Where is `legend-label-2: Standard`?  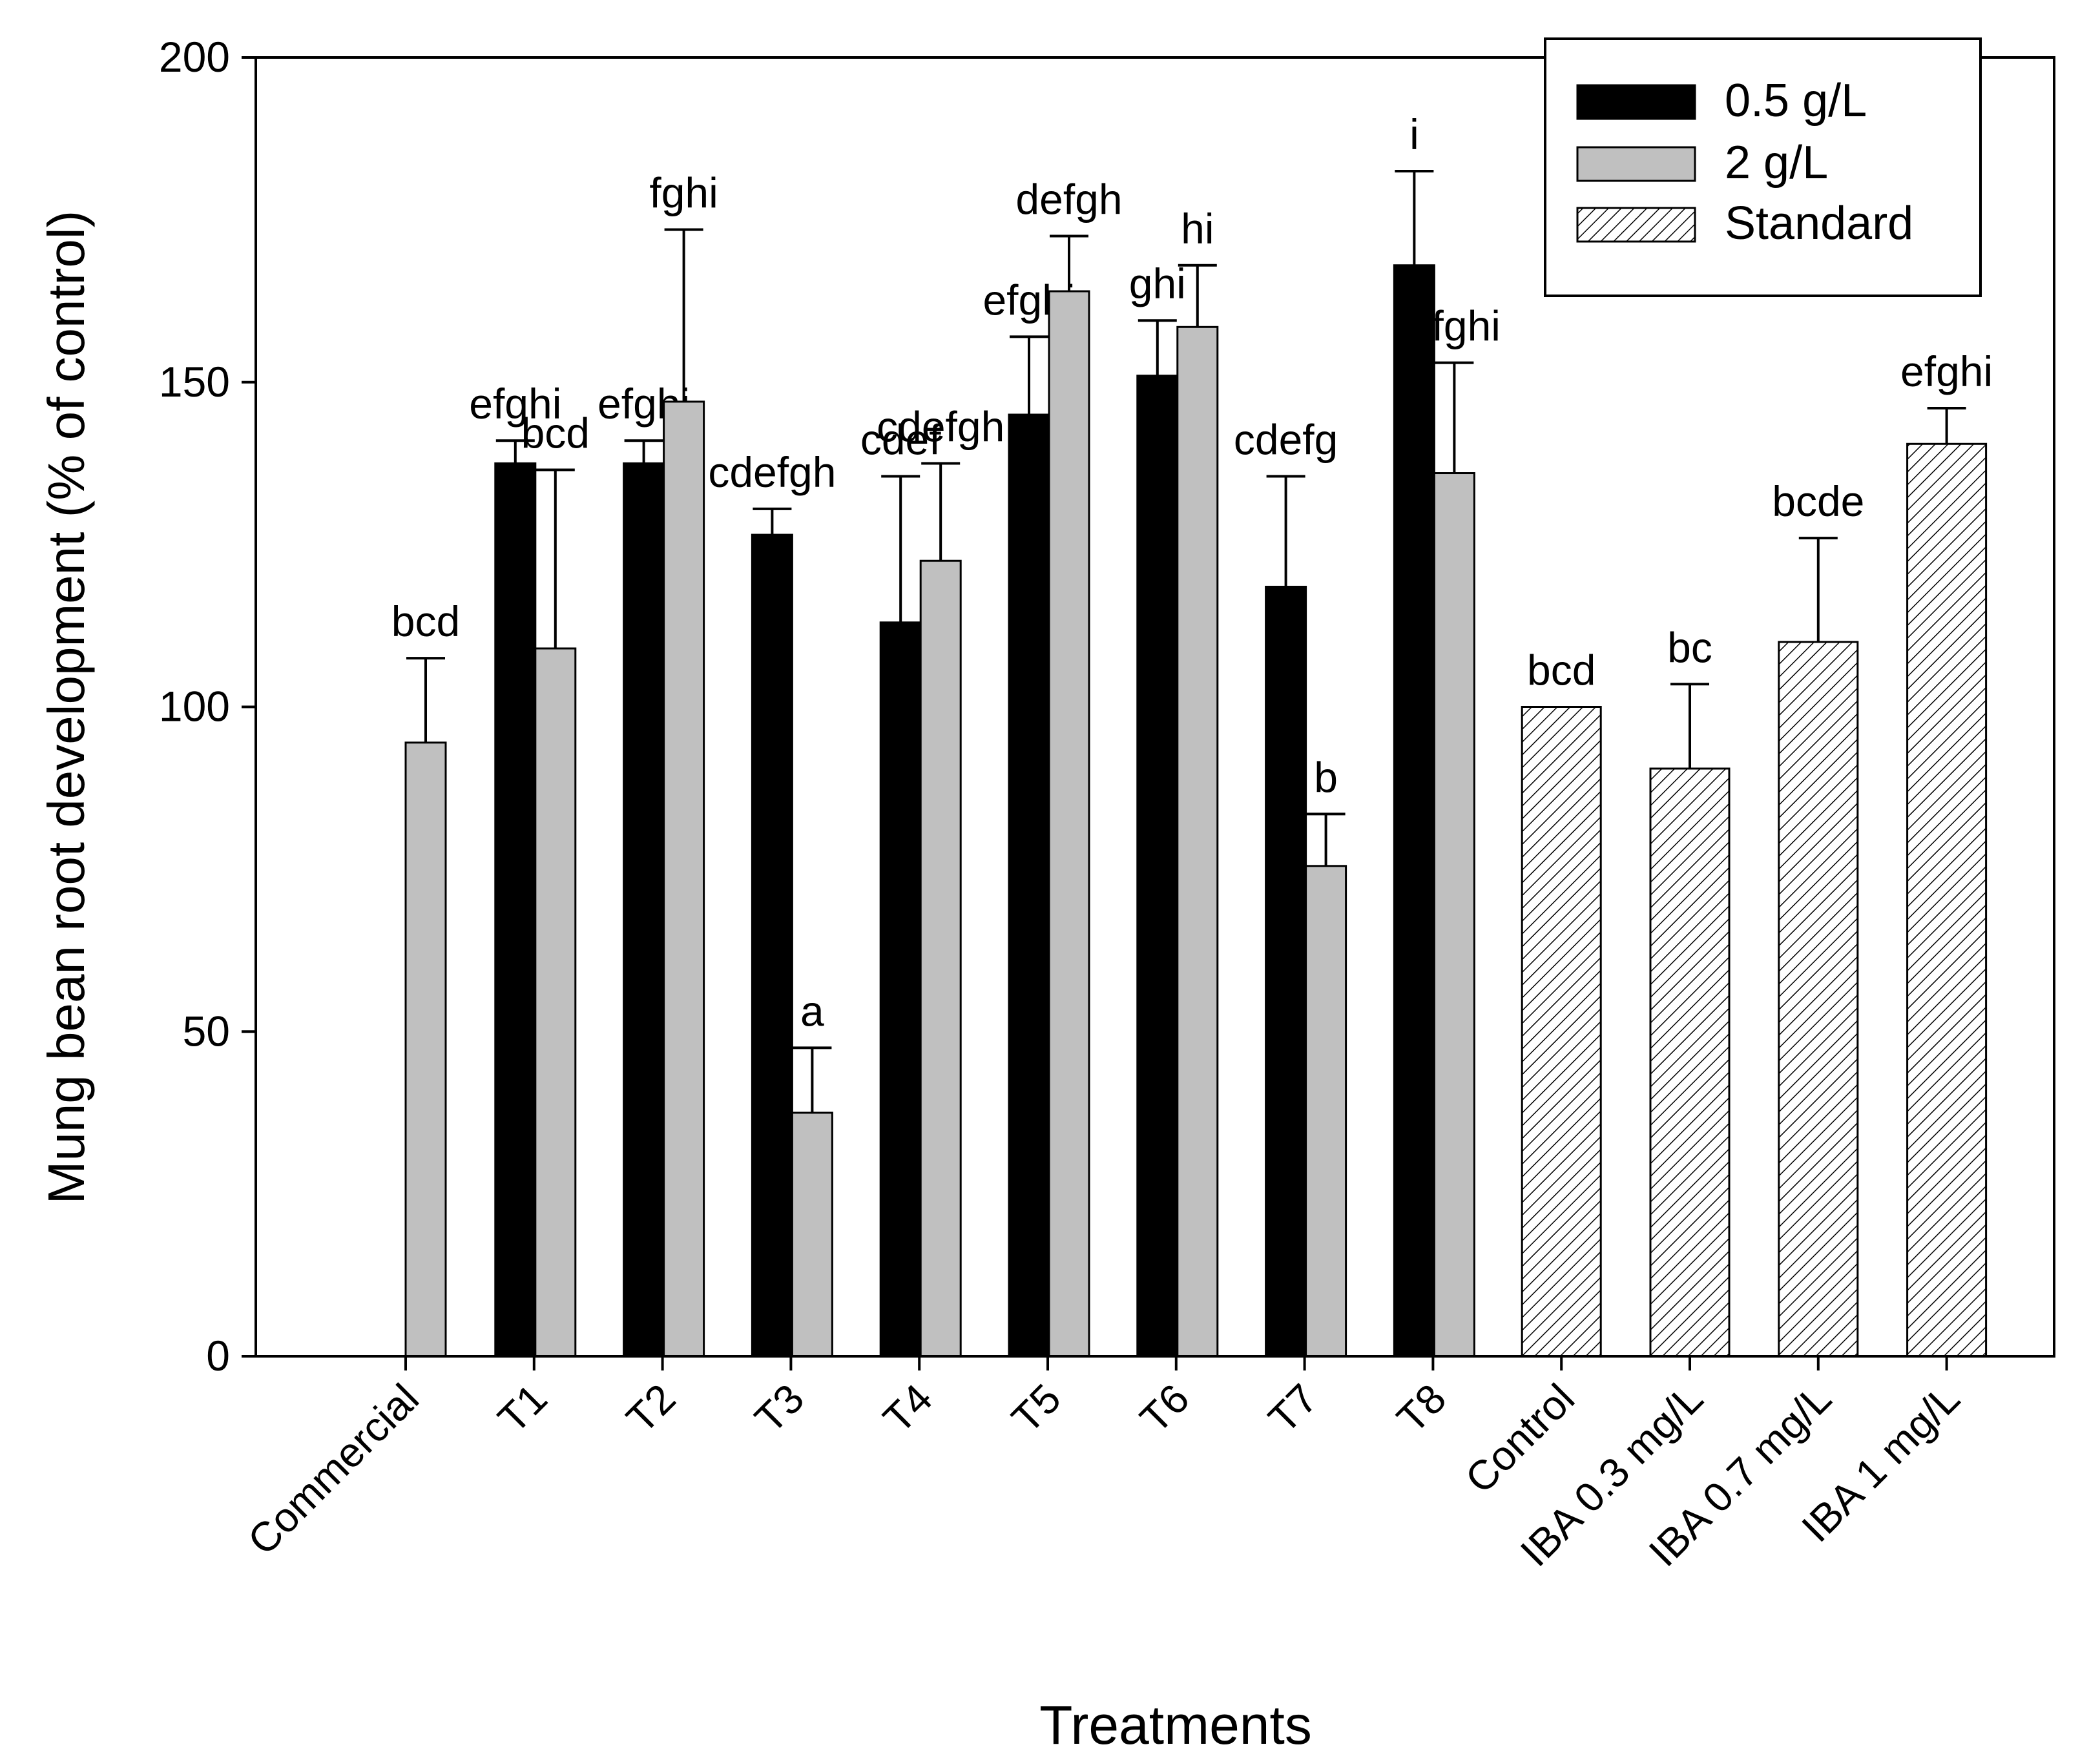
legend-label-2: Standard is located at coordinates (1819, 223).